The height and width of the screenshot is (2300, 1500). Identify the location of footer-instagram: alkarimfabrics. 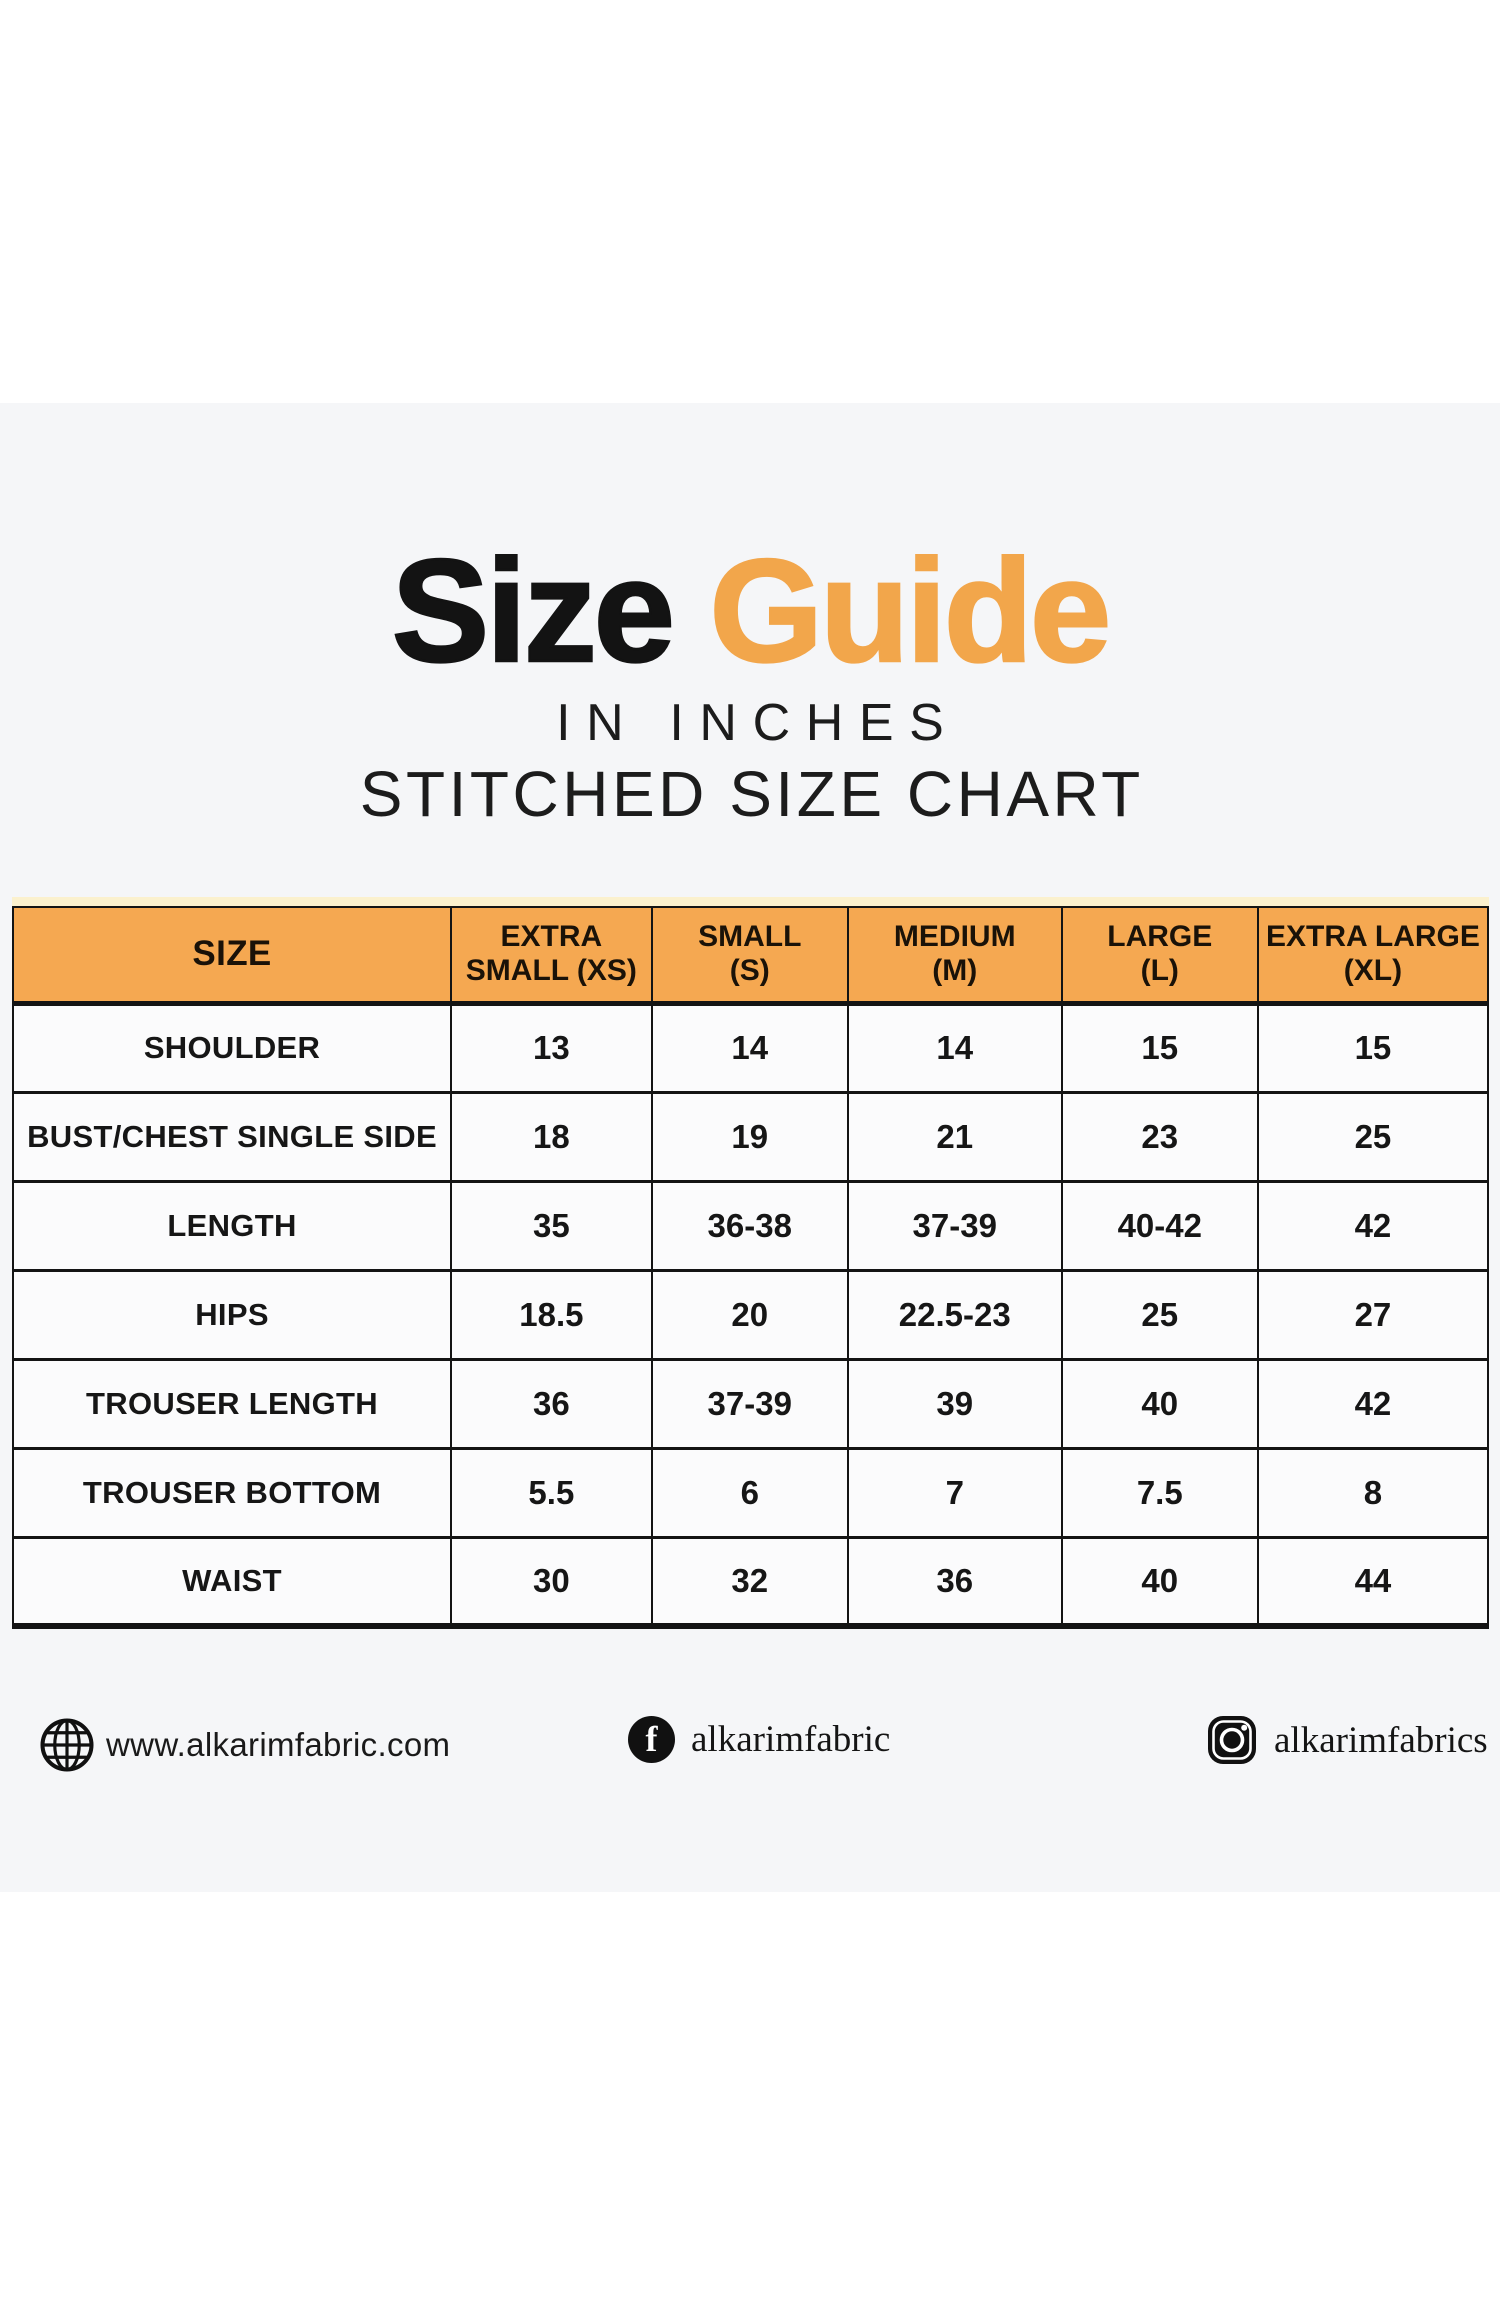
(1347, 1740).